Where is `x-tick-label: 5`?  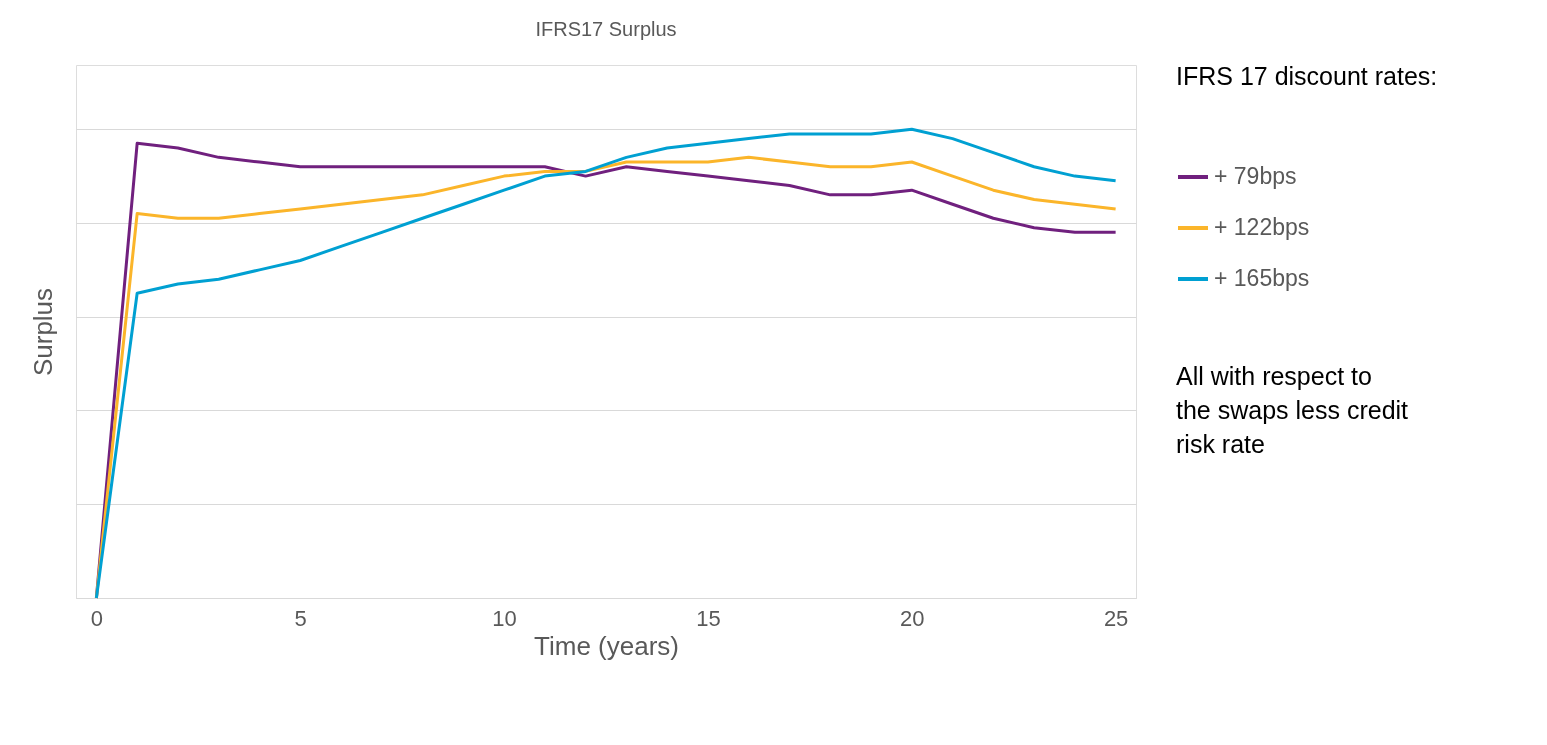
x-tick-label: 5 is located at coordinates (300, 618).